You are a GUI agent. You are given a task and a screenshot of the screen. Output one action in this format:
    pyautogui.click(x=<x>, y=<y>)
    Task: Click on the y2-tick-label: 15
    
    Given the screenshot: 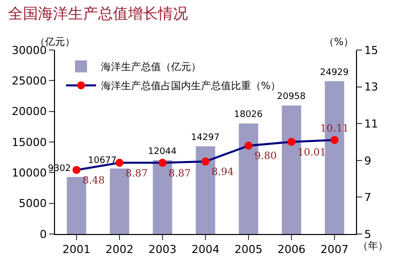 What is the action you would take?
    pyautogui.click(x=371, y=50)
    